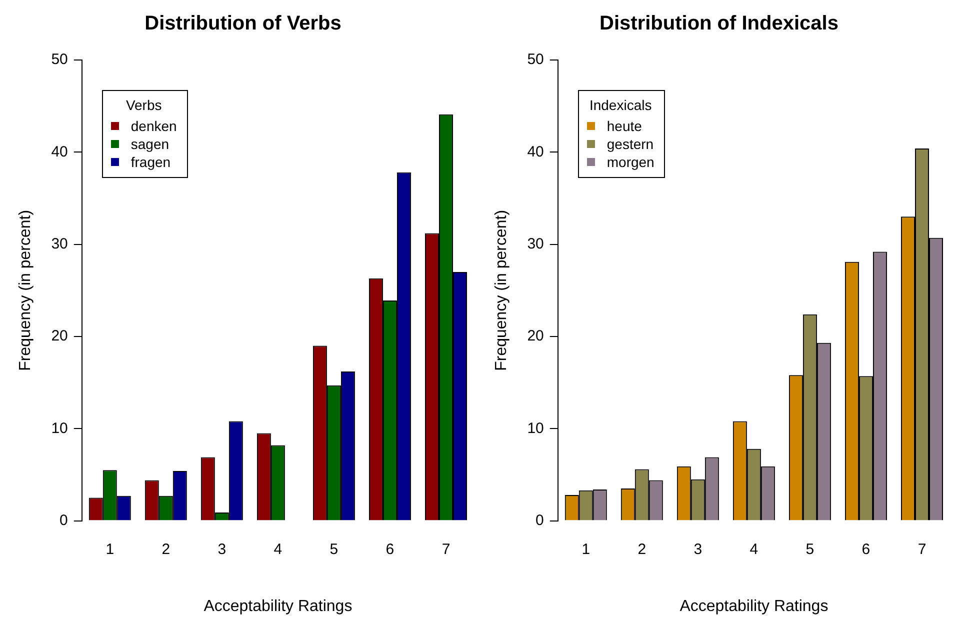 This screenshot has width=968, height=630. What do you see at coordinates (620, 105) in the screenshot?
I see `legend-title: Indexicals` at bounding box center [620, 105].